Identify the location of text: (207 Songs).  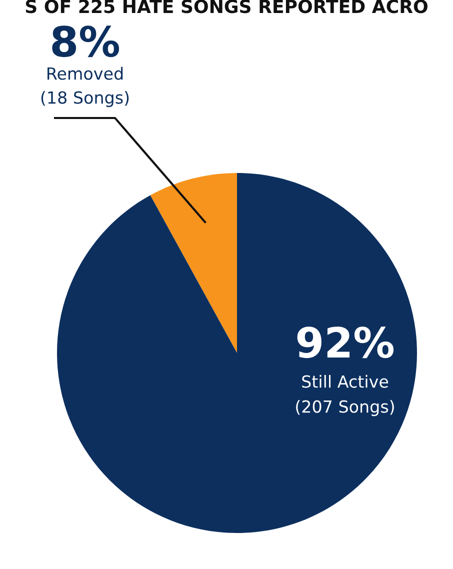
(345, 408).